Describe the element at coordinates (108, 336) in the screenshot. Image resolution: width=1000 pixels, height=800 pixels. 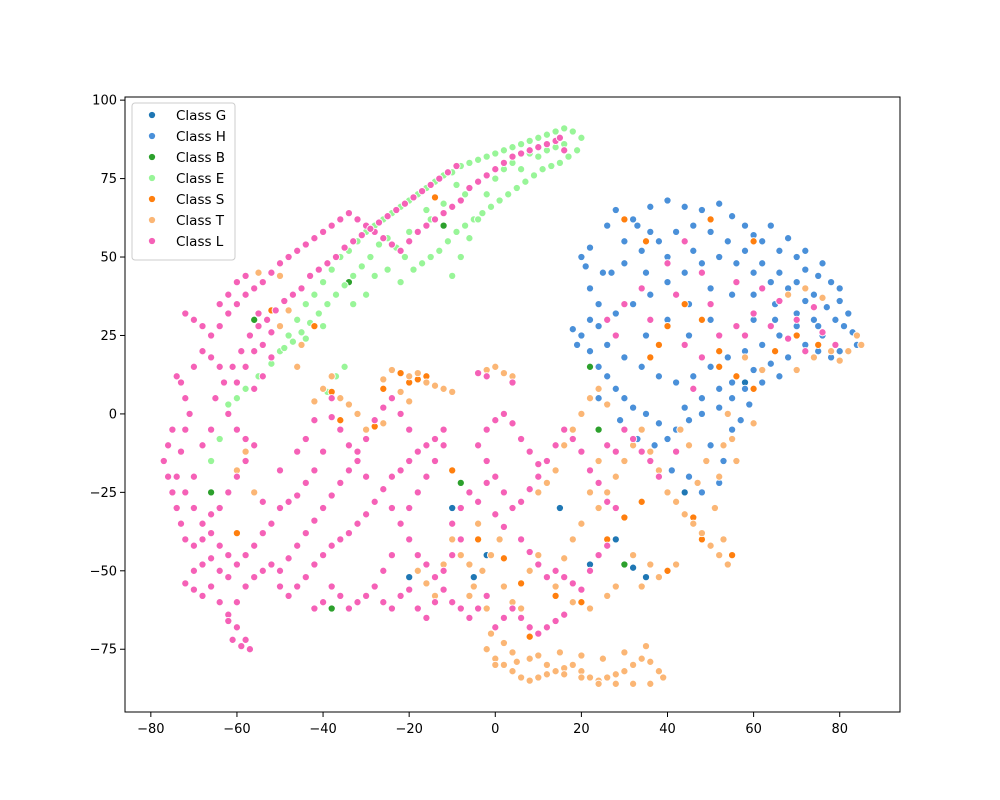
I see `y-tick-label: 25` at that location.